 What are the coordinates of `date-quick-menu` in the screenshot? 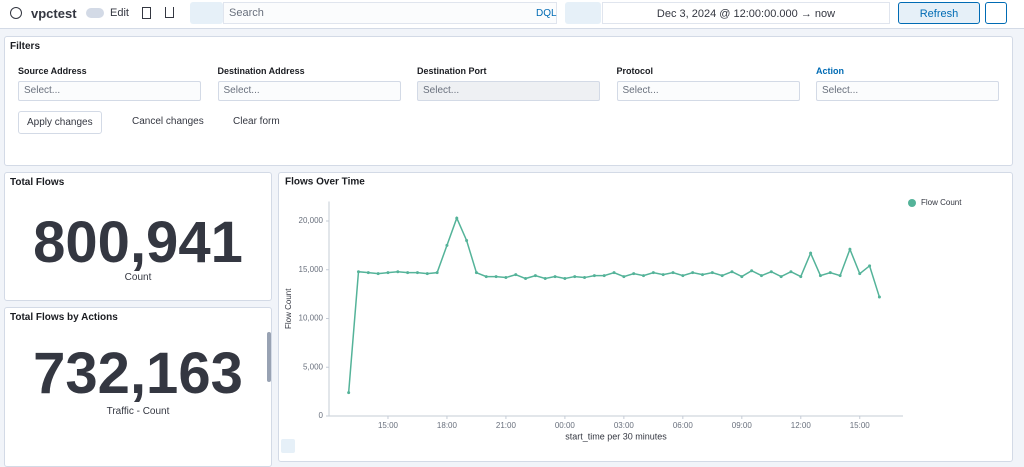 It's located at (583, 13).